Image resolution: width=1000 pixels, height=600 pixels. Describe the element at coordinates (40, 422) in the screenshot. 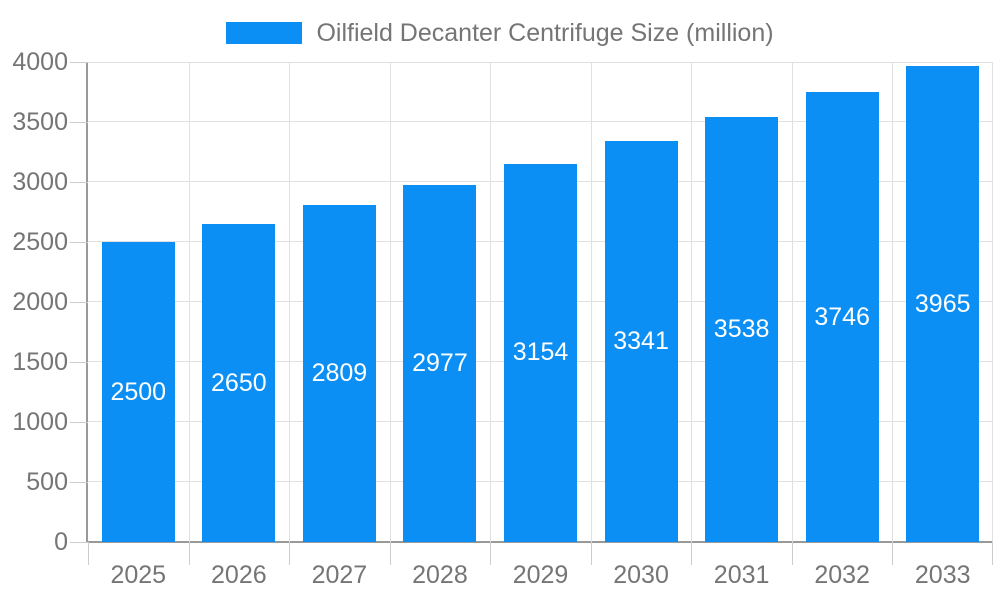

I see `y-axis-label: 1000` at that location.